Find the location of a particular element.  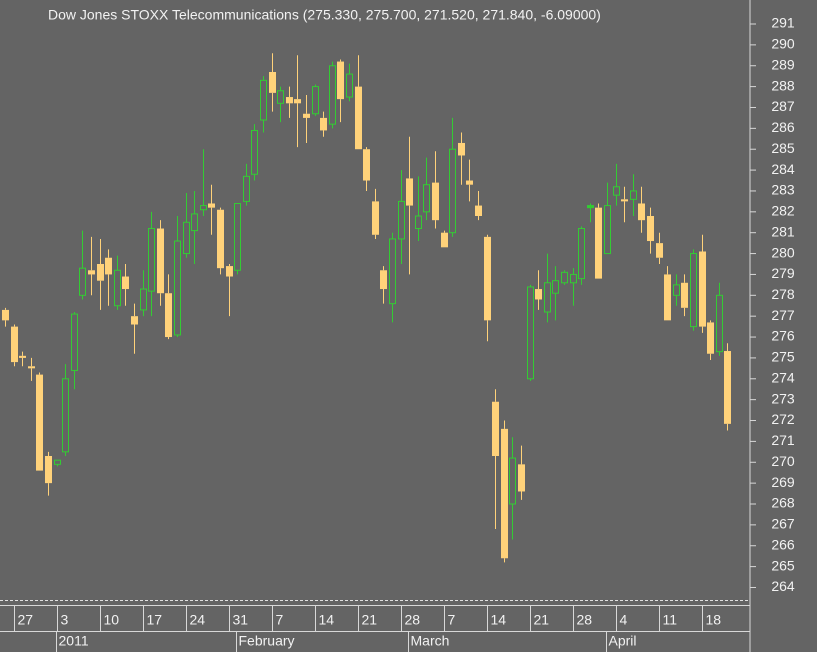

y-tick-label: 277 is located at coordinates (783, 315).